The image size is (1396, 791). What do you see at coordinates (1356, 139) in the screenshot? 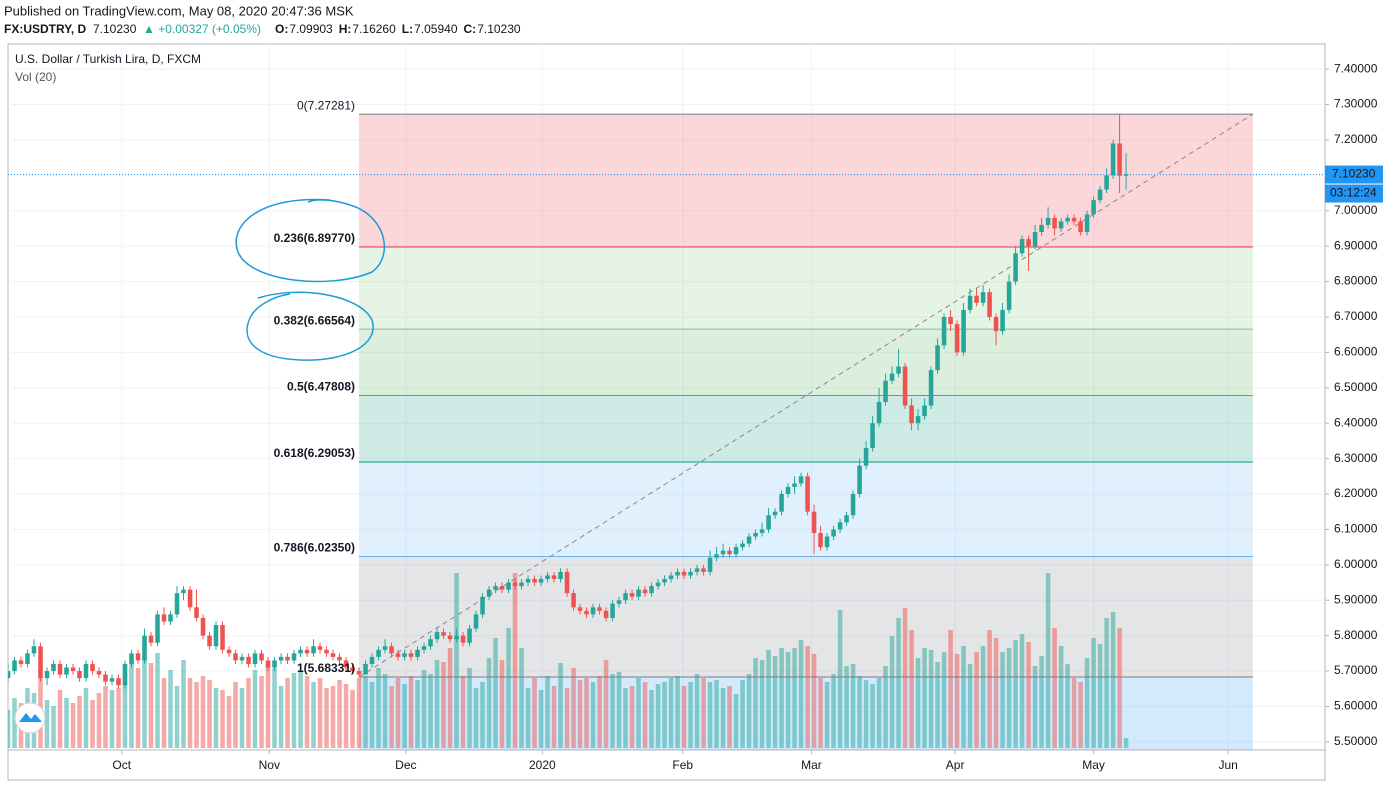
I see `y-tick-label: 7.20000` at bounding box center [1356, 139].